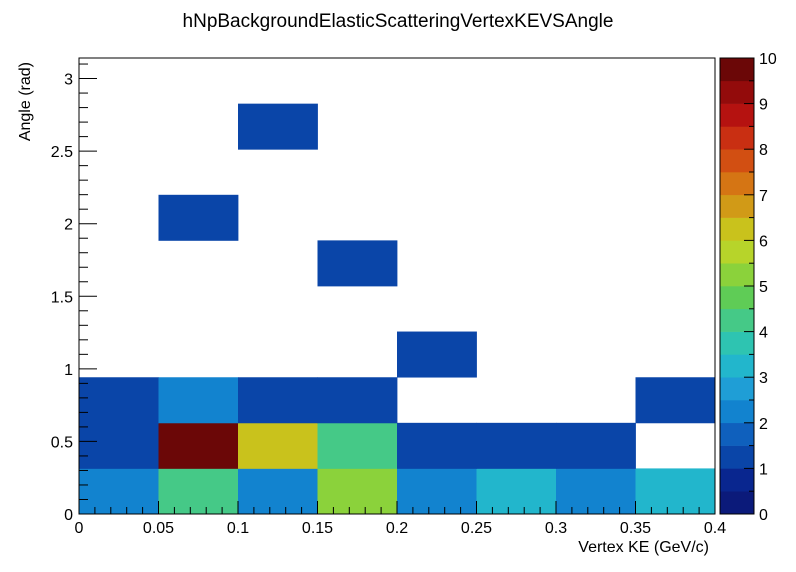  Describe the element at coordinates (763, 469) in the screenshot. I see `z-tick-label: 1` at that location.